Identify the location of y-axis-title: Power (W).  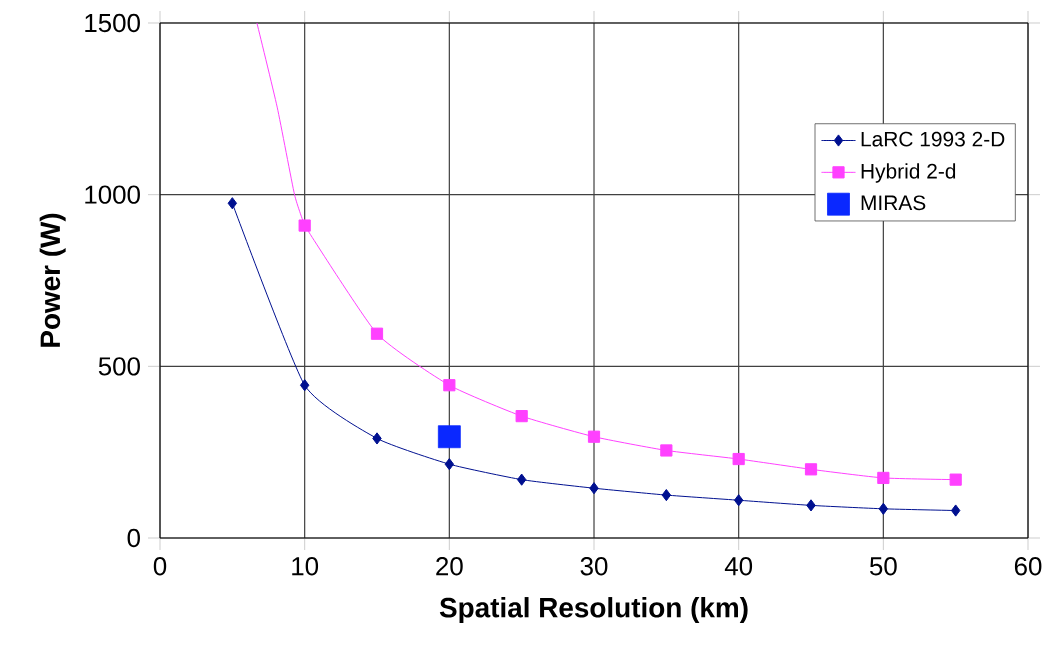
(52, 280).